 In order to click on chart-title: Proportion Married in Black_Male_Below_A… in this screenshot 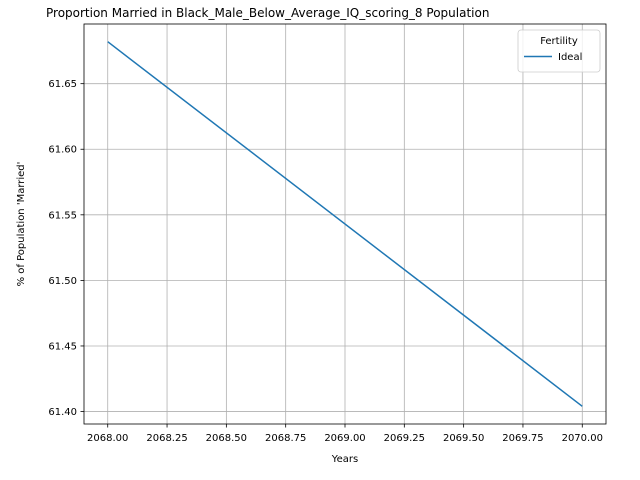, I will do `click(267, 13)`.